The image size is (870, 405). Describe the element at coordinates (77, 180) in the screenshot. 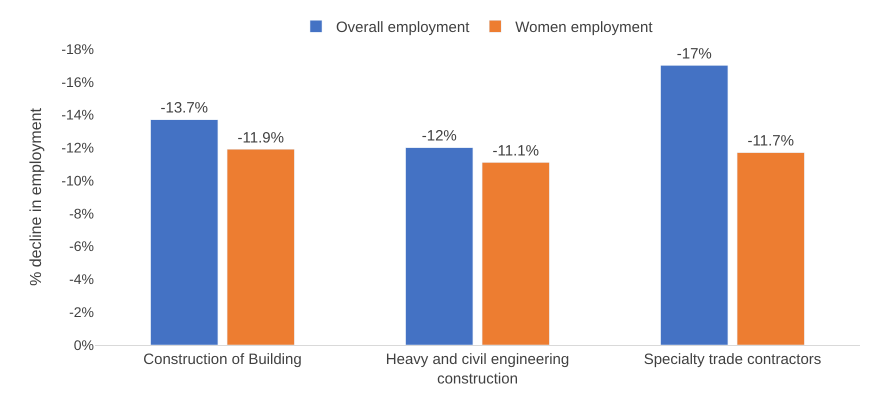

I see `y-tick-label: -10%` at that location.